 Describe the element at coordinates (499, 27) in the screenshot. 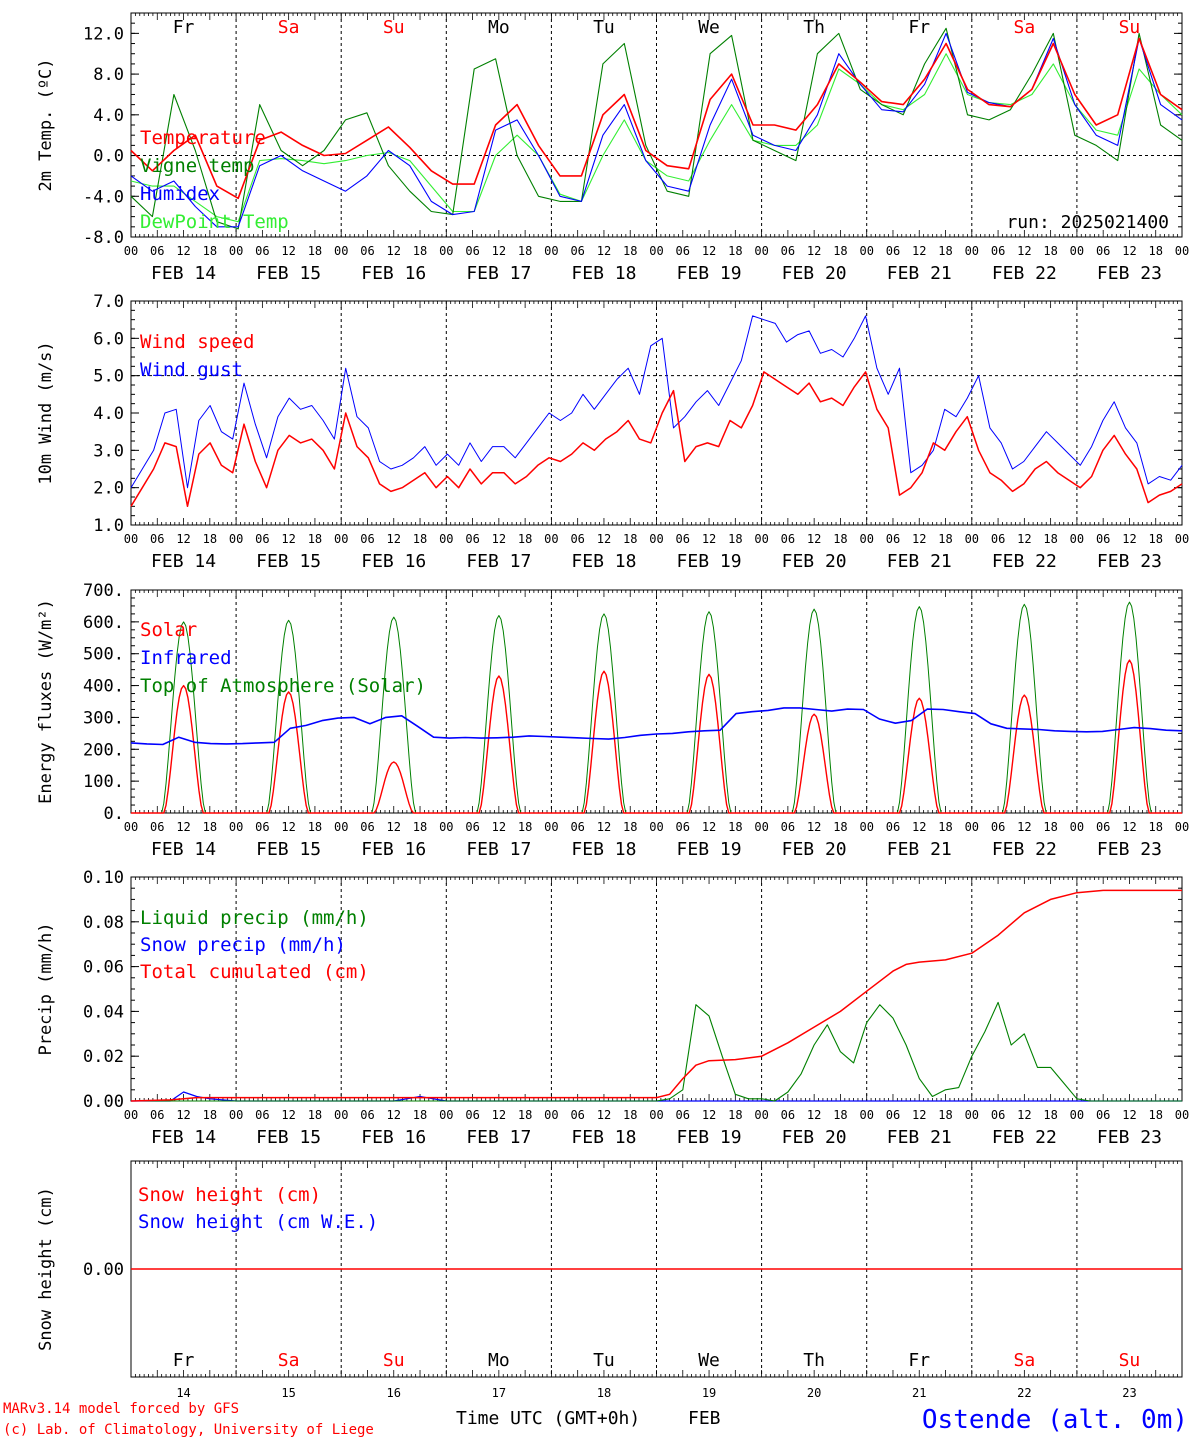

I see `weekday-label: Mo` at that location.